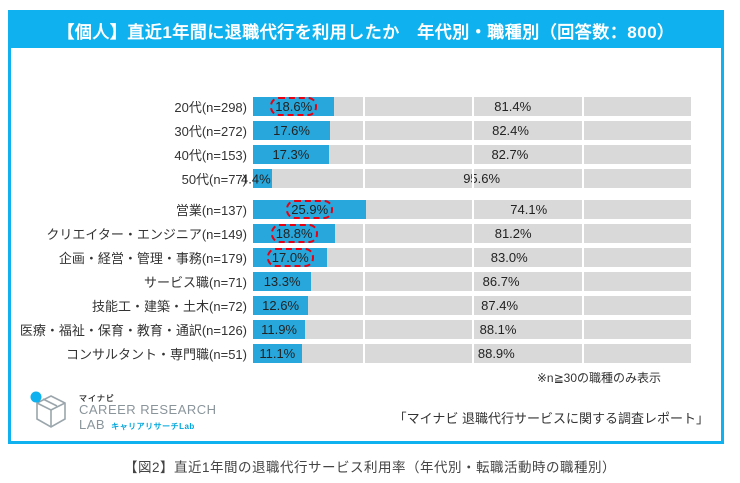  Describe the element at coordinates (210, 155) in the screenshot. I see `row-label: 40代(n=153)` at that location.